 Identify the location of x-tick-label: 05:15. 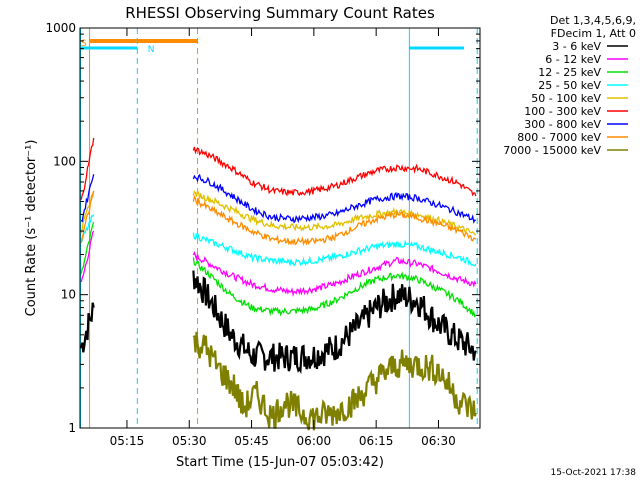
(127, 441).